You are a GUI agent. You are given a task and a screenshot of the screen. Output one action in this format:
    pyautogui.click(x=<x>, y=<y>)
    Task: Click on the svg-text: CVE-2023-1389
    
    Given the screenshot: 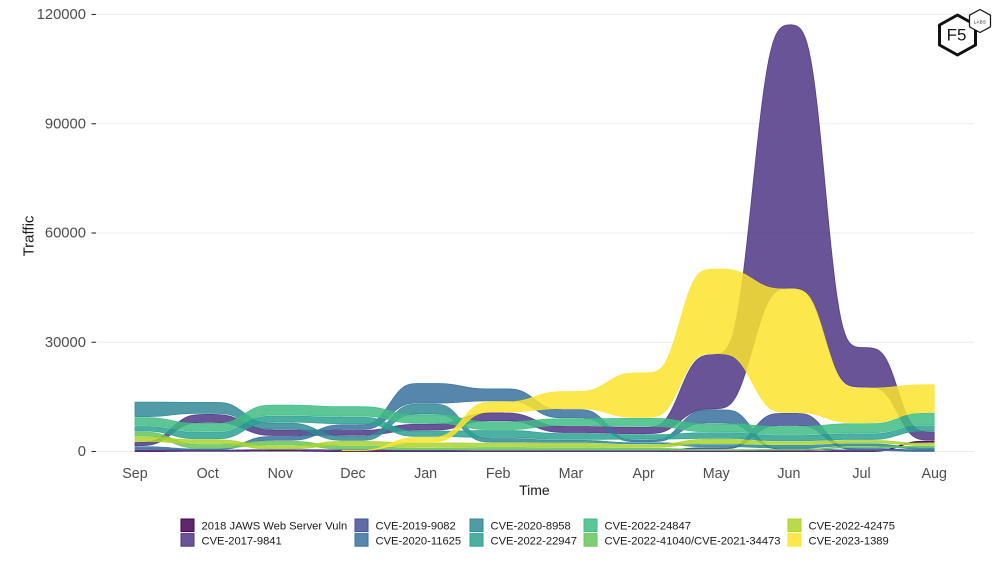 What is the action you would take?
    pyautogui.click(x=849, y=541)
    